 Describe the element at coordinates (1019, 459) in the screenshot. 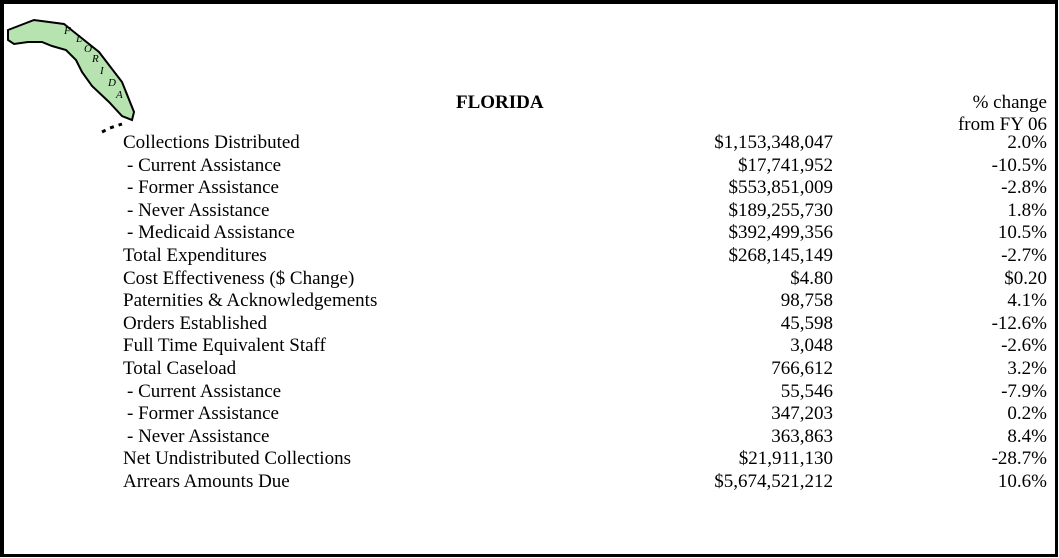

I see `row-change: -28.7%` at that location.